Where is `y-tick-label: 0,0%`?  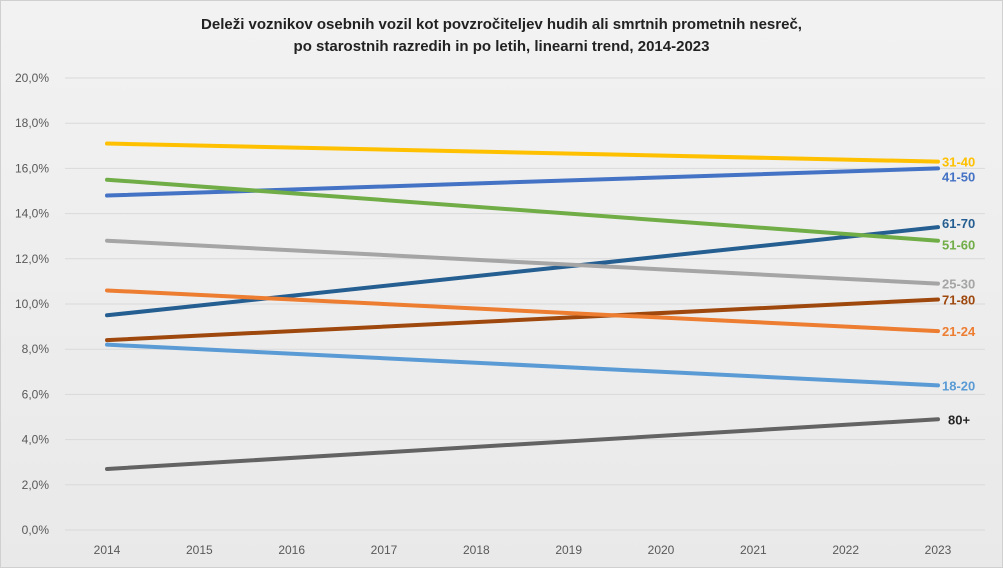
y-tick-label: 0,0% is located at coordinates (36, 530).